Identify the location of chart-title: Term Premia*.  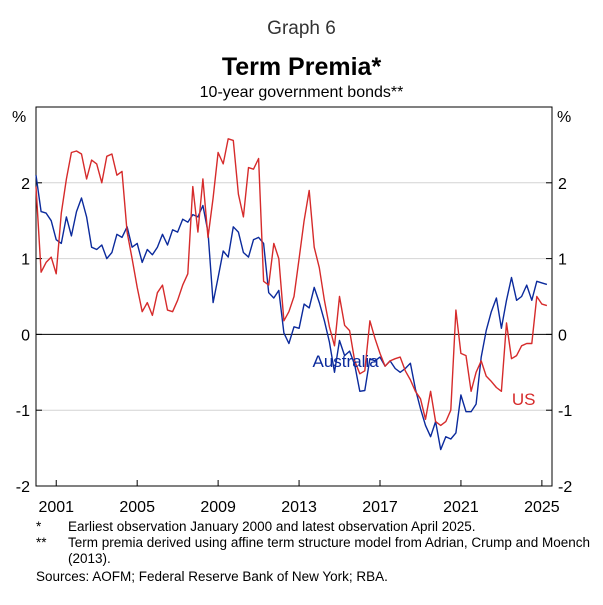
(301, 67).